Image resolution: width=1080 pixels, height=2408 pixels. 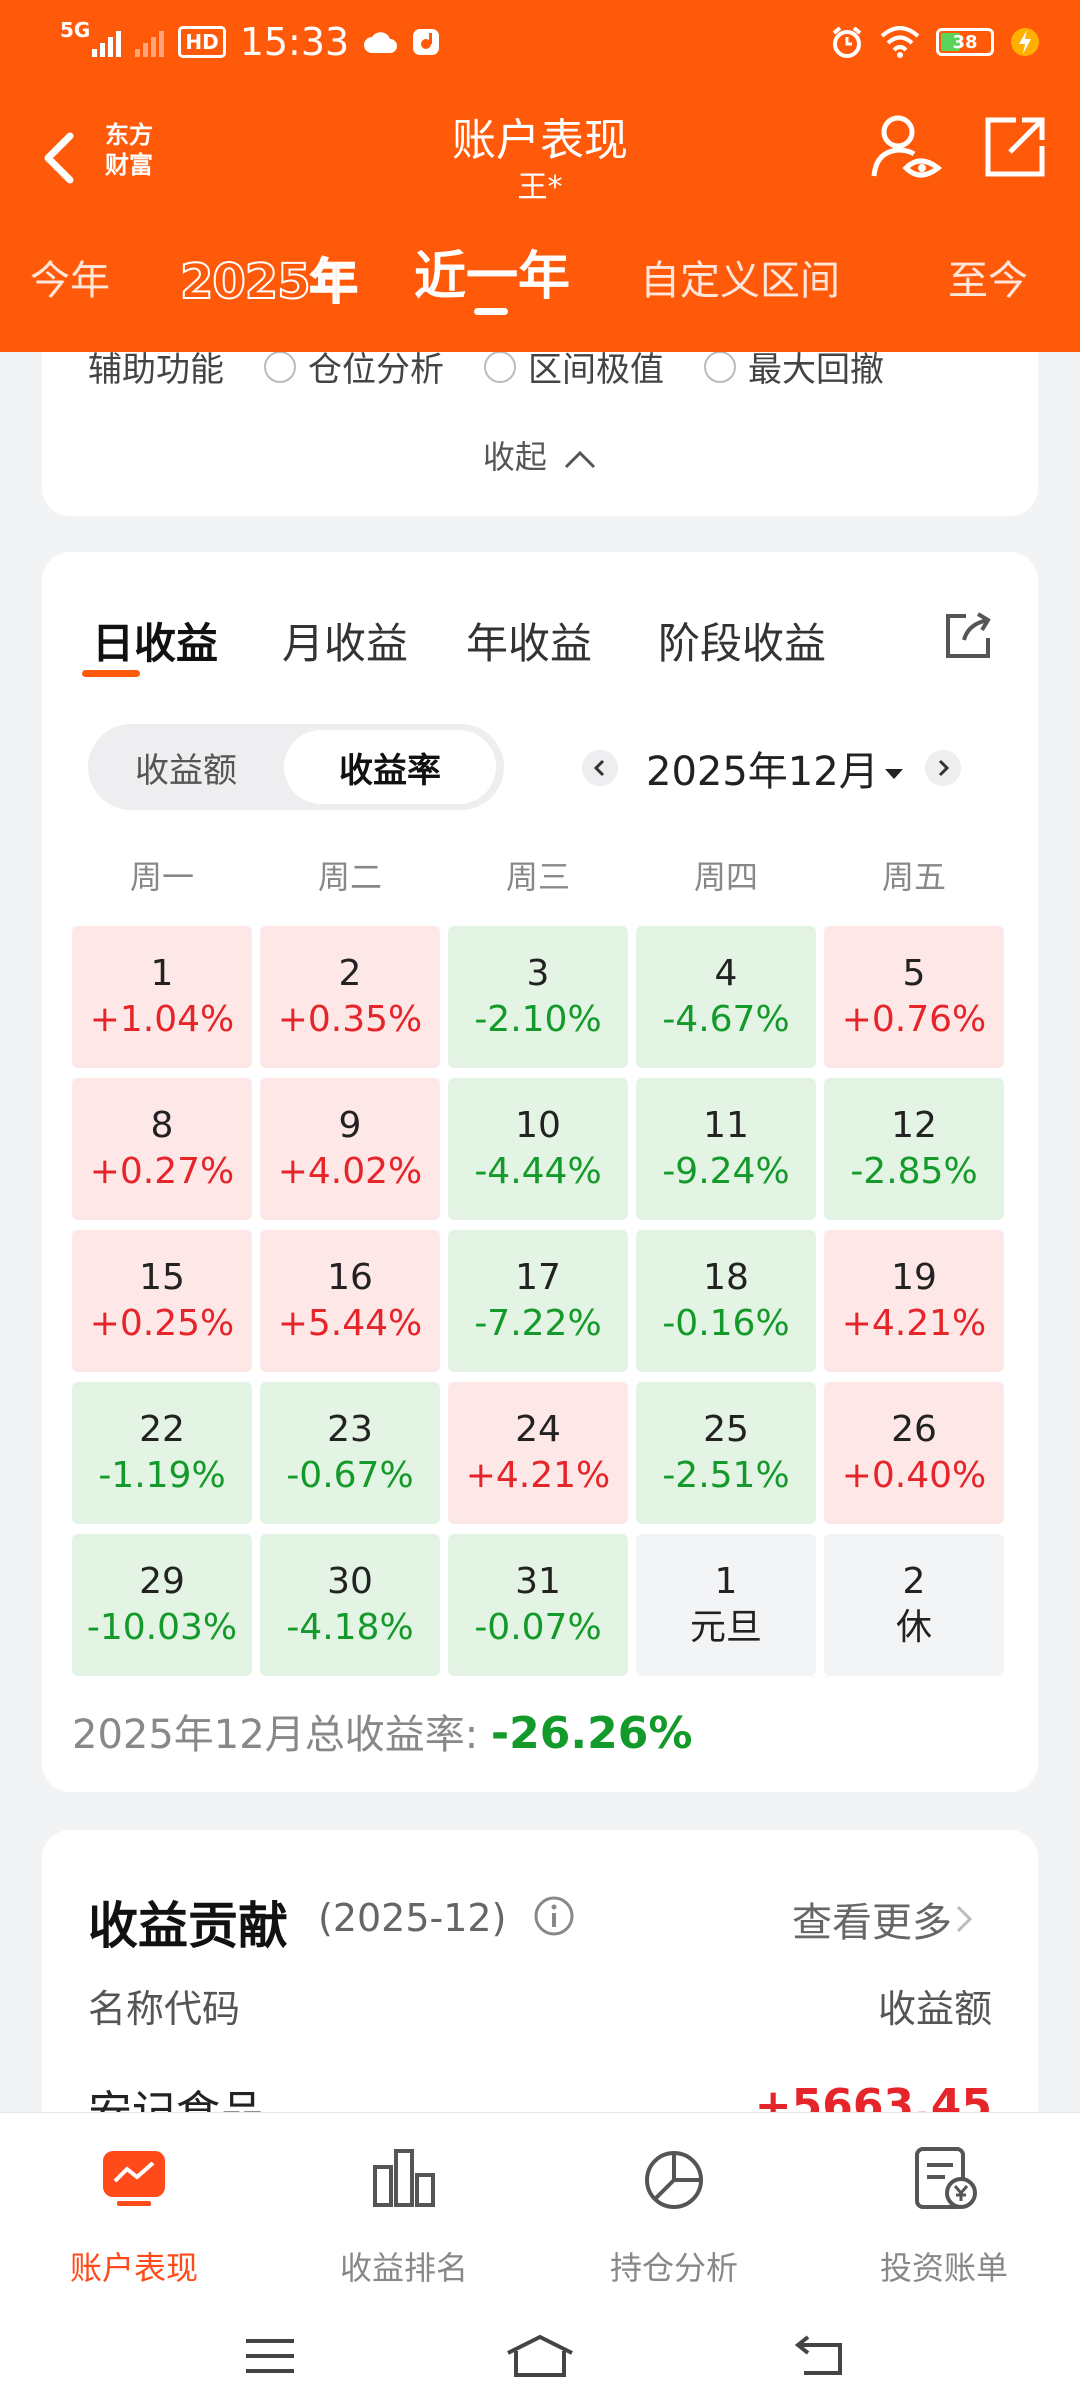 I want to click on calendar-day-cell: 4 -4.67%, so click(x=726, y=997).